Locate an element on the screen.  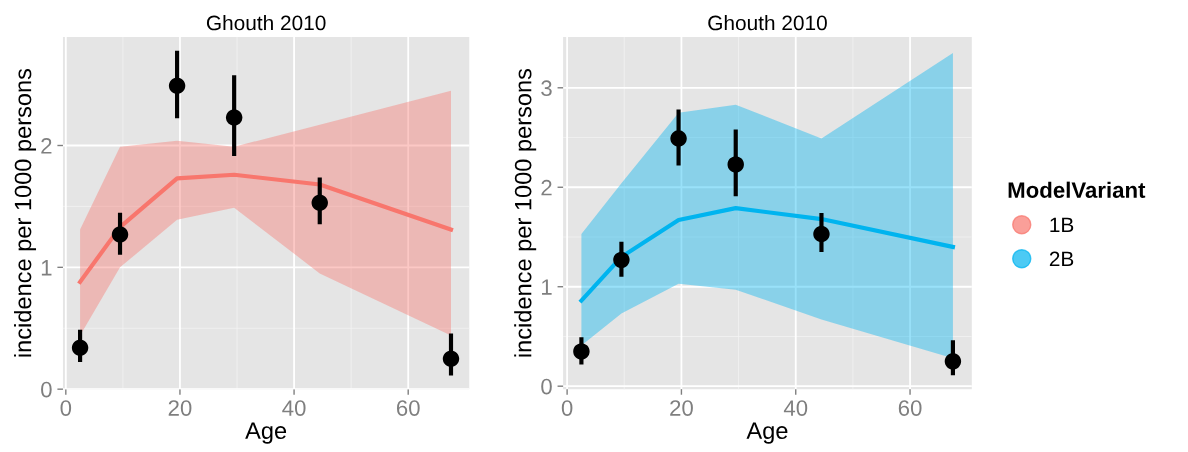
legend-title: ModelVariant is located at coordinates (1077, 189).